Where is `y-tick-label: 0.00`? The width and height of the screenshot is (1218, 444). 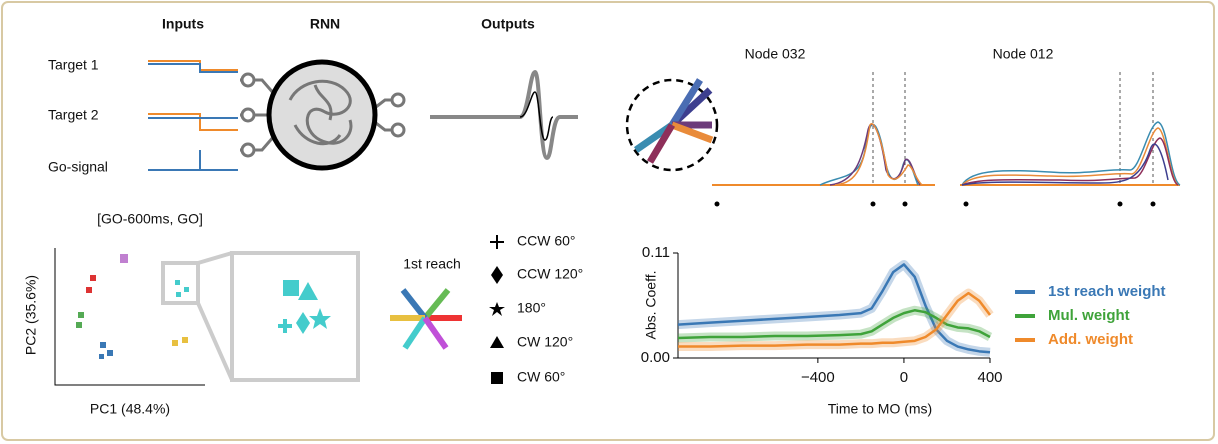 y-tick-label: 0.00 is located at coordinates (655, 357).